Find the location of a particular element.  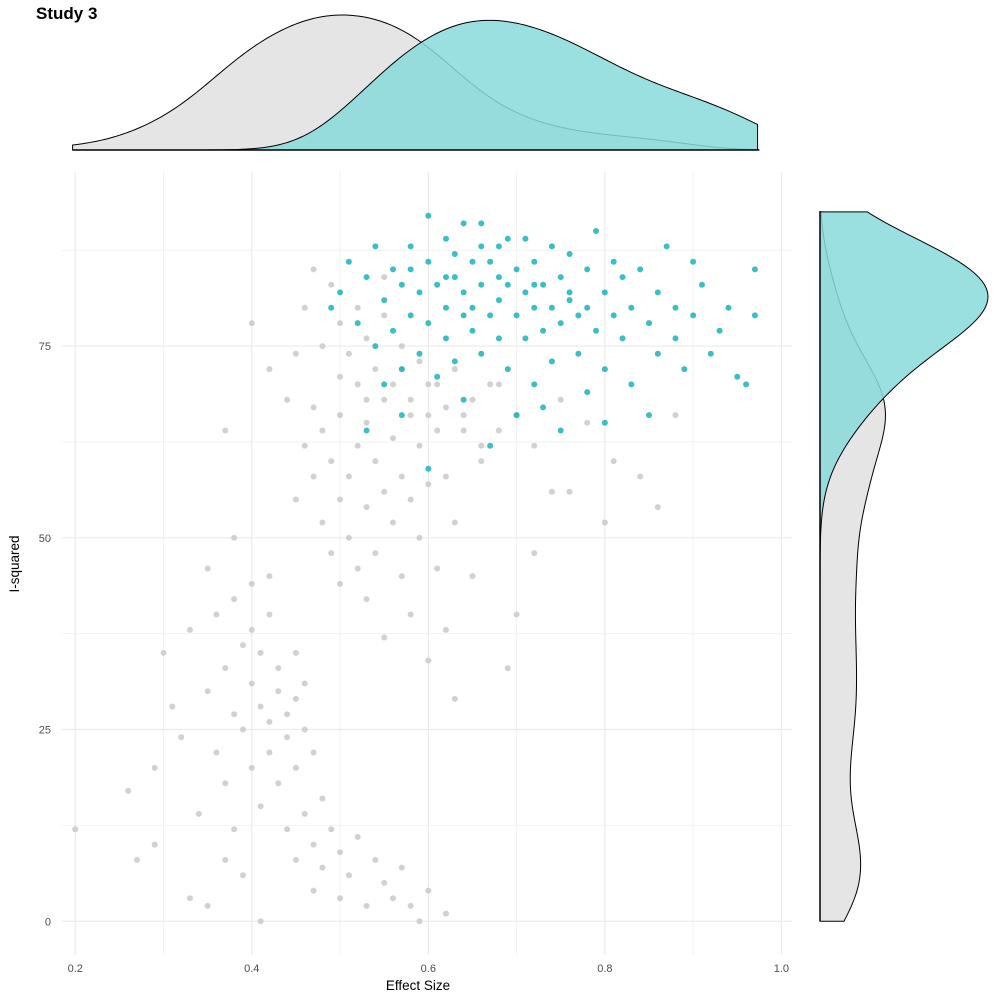

x-tick-label: 0.4 is located at coordinates (251, 969).